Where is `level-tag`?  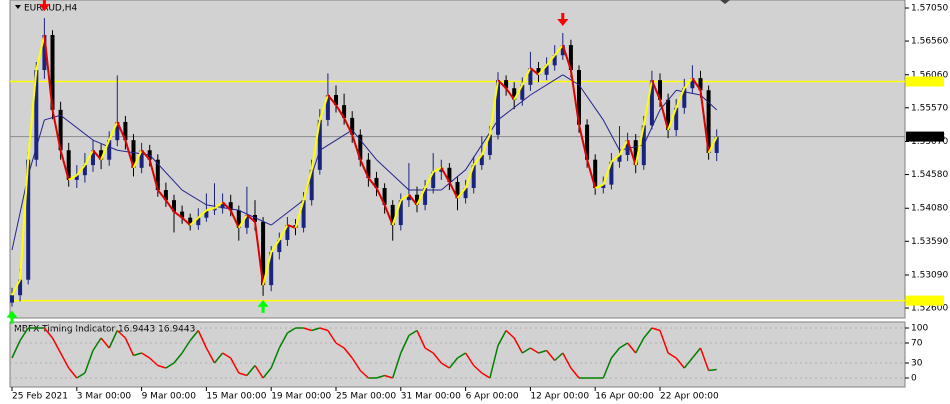
level-tag is located at coordinates (925, 300).